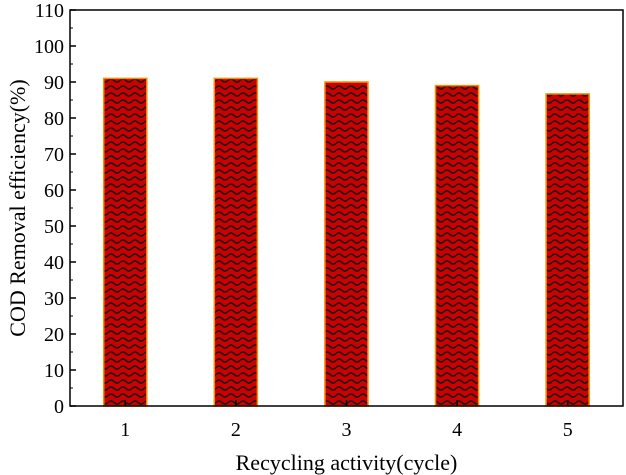  Describe the element at coordinates (125, 430) in the screenshot. I see `x-tick-label: 1` at that location.